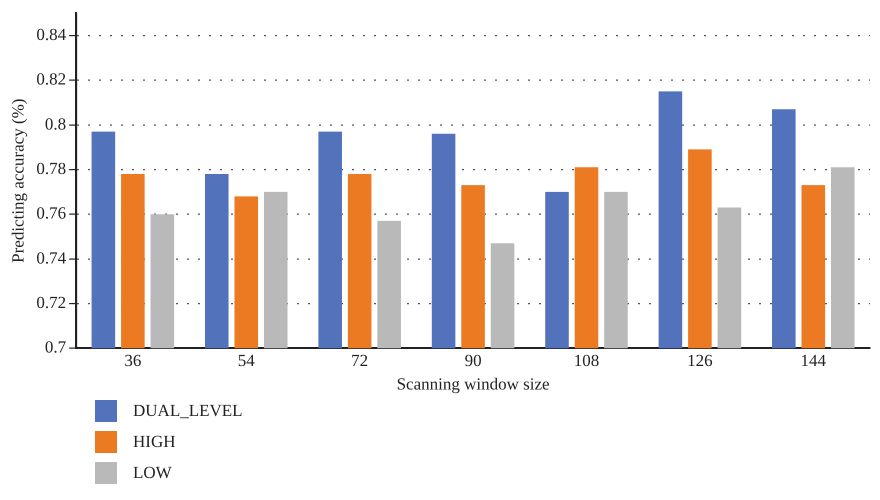 This screenshot has width=880, height=500. What do you see at coordinates (473, 384) in the screenshot?
I see `x-axis-title: Scanning window size` at bounding box center [473, 384].